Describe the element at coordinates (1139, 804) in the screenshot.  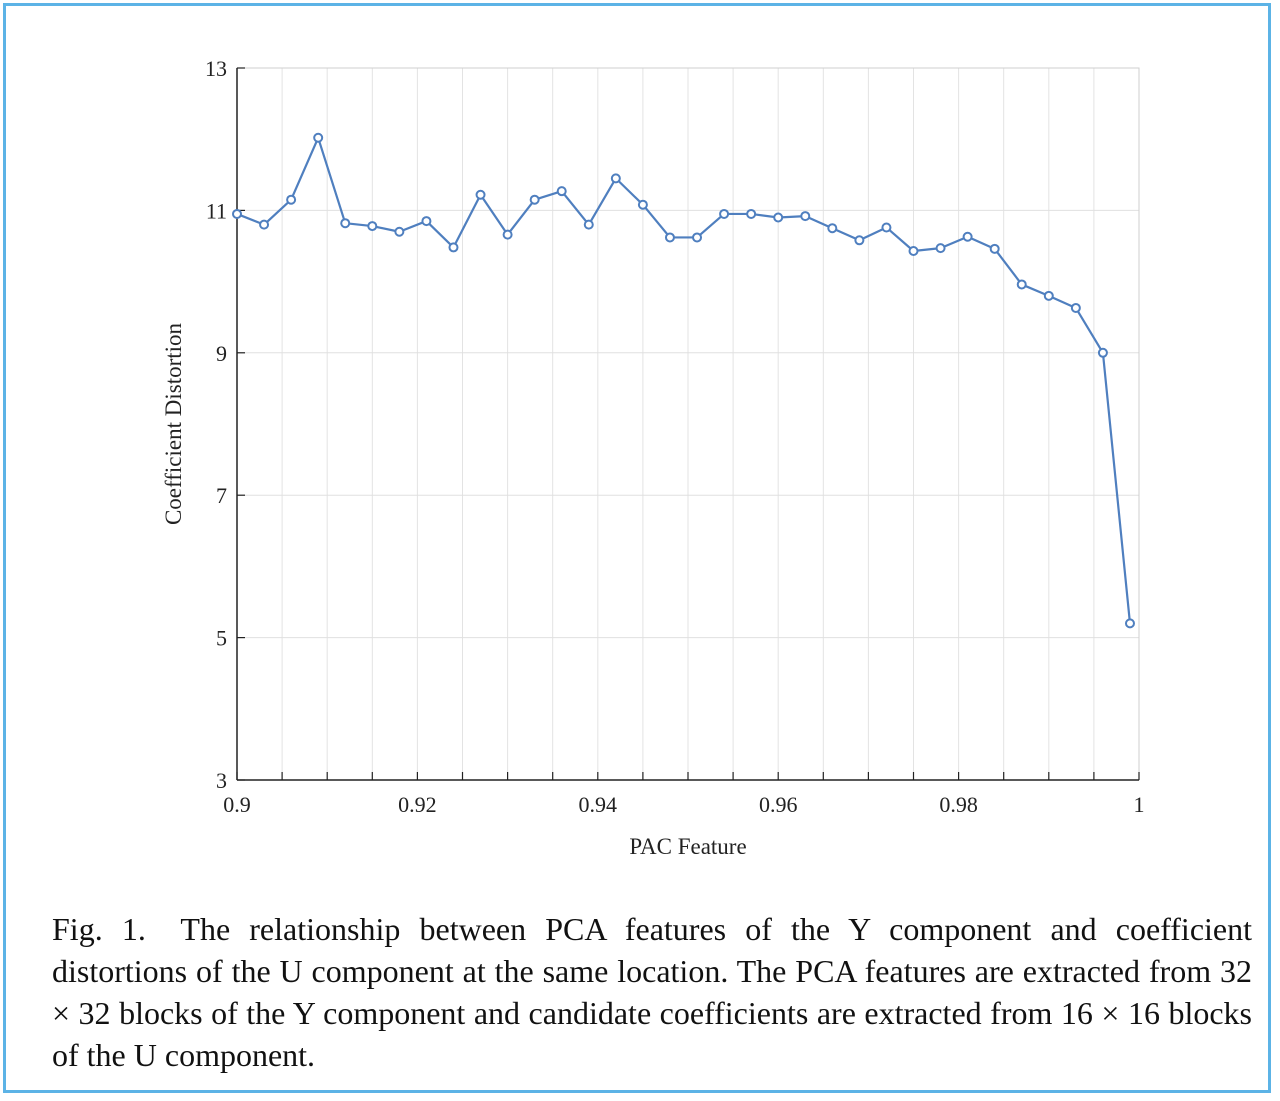
I see `x-tick-label: 1` at that location.